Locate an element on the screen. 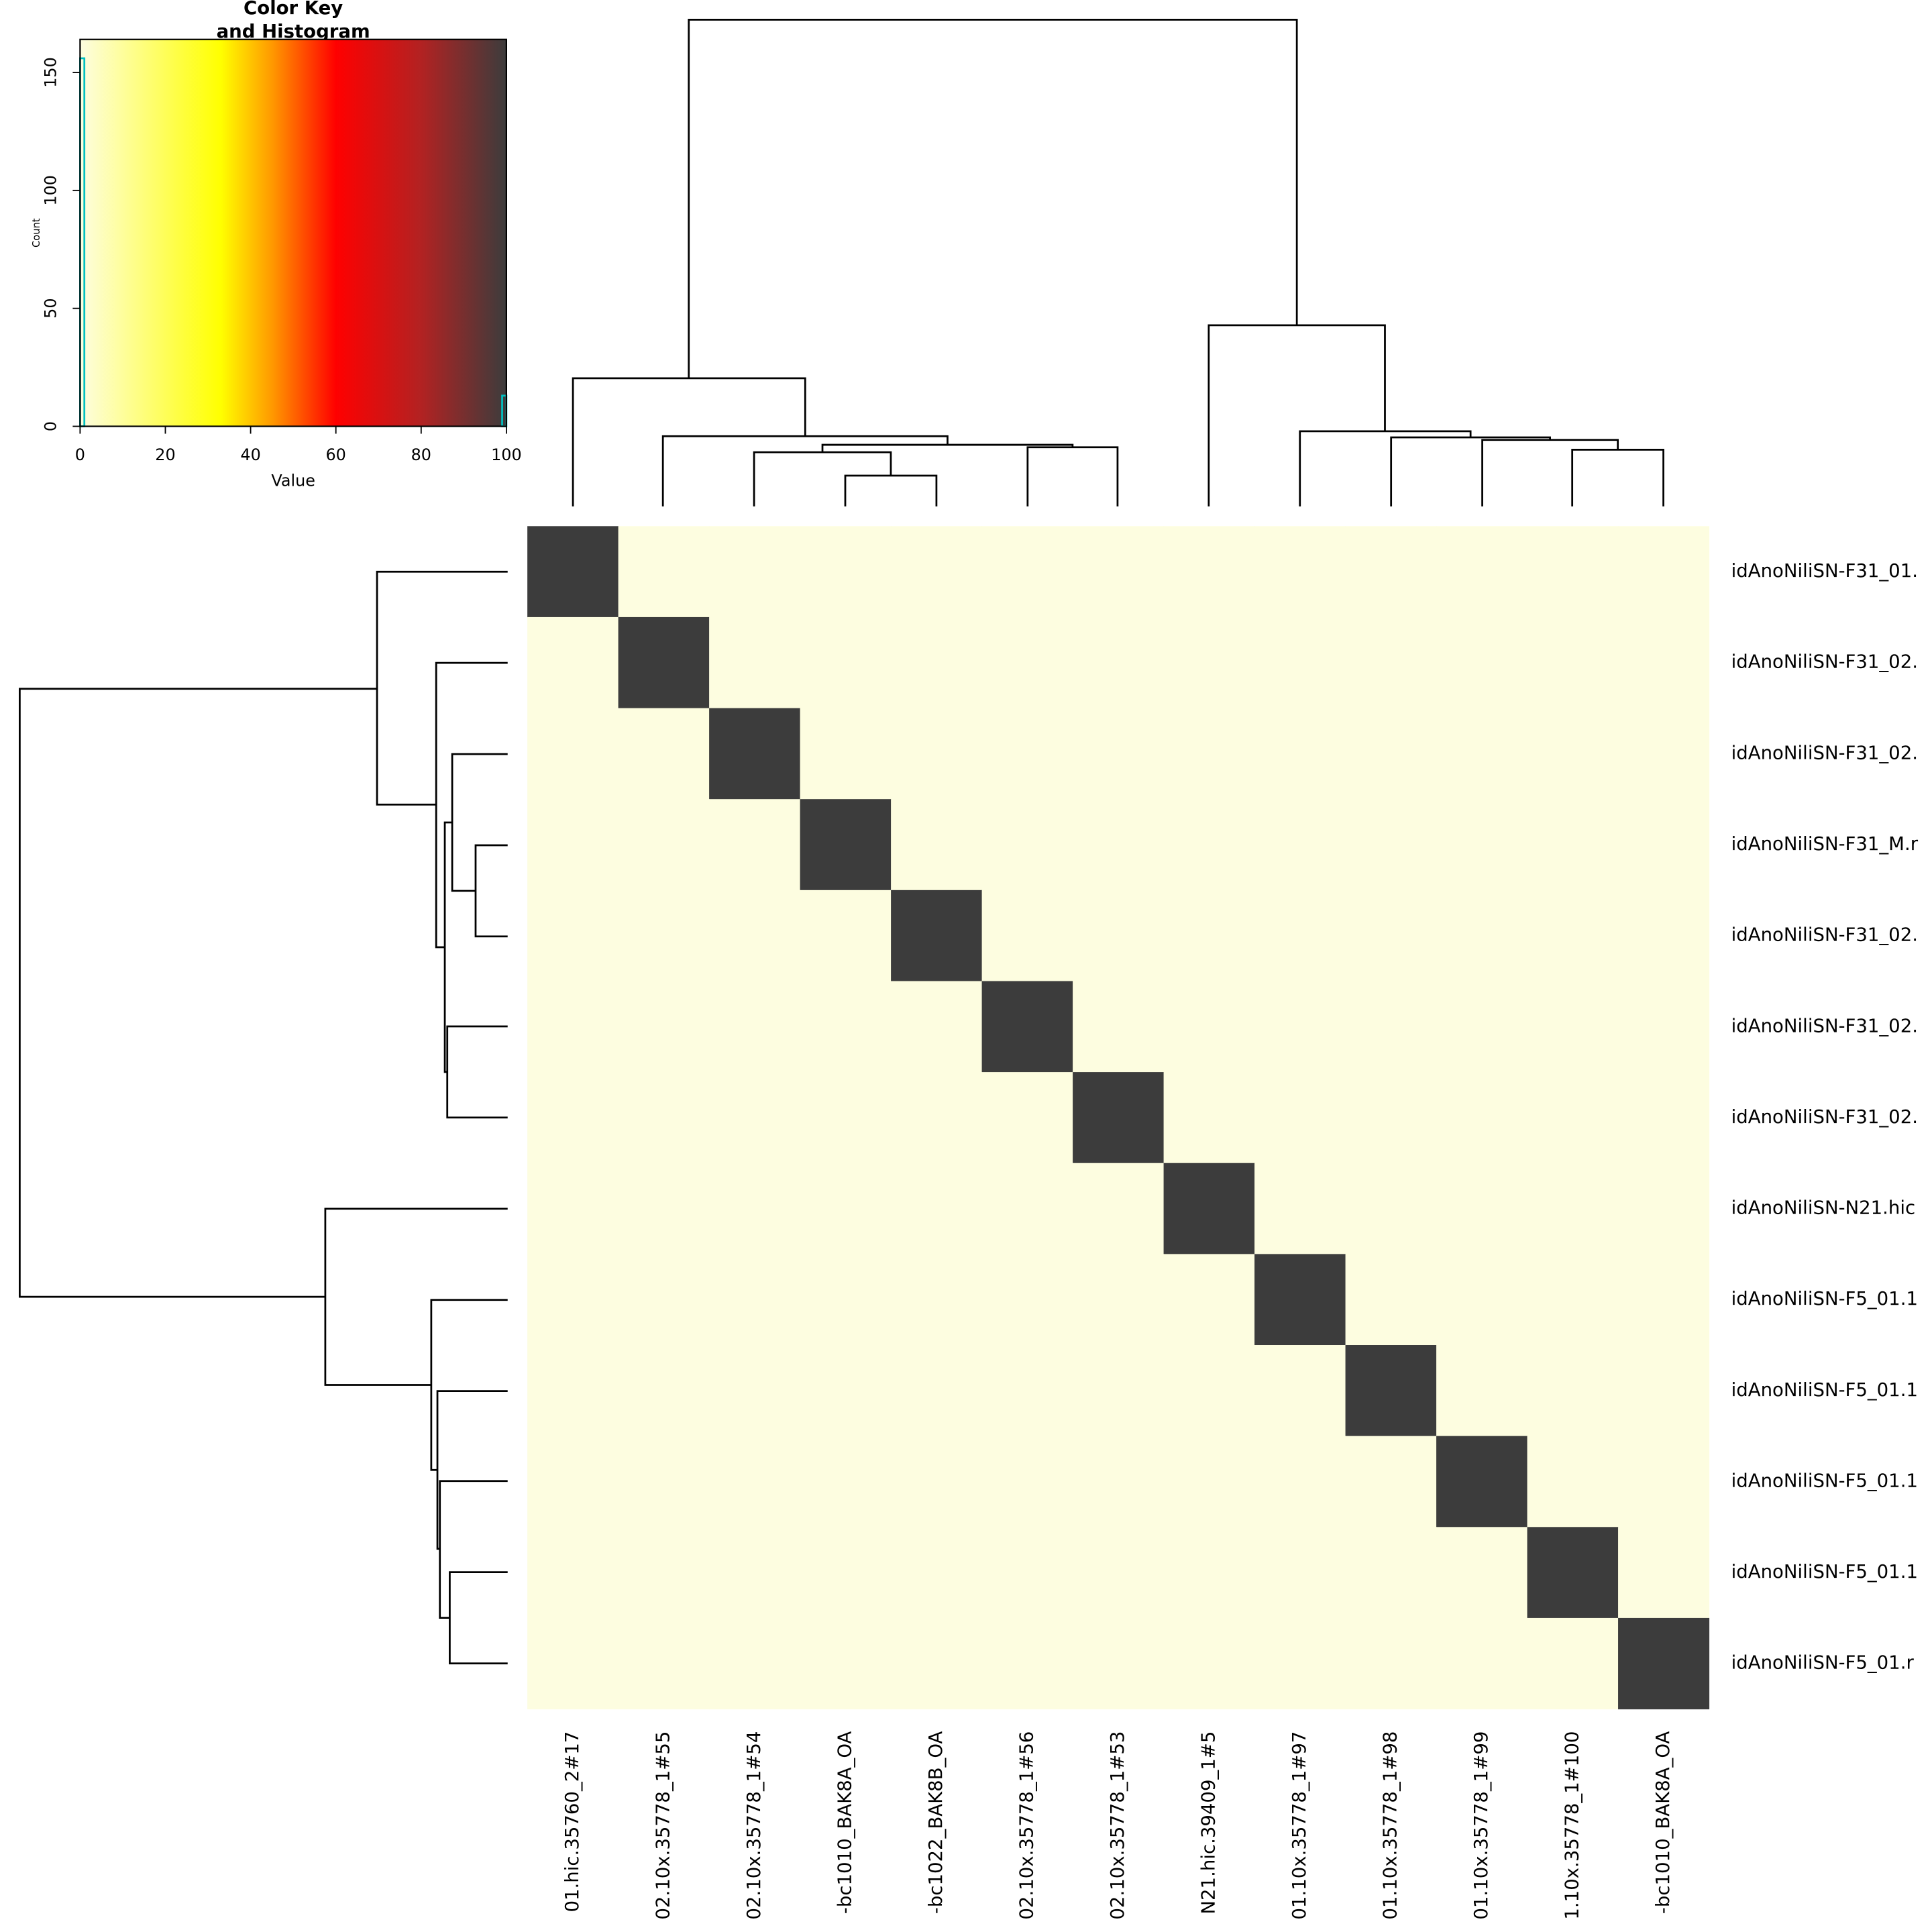 Image resolution: width=1932 pixels, height=1932 pixels. column-label: N21.hic.39409_1#5 is located at coordinates (1208, 1823).